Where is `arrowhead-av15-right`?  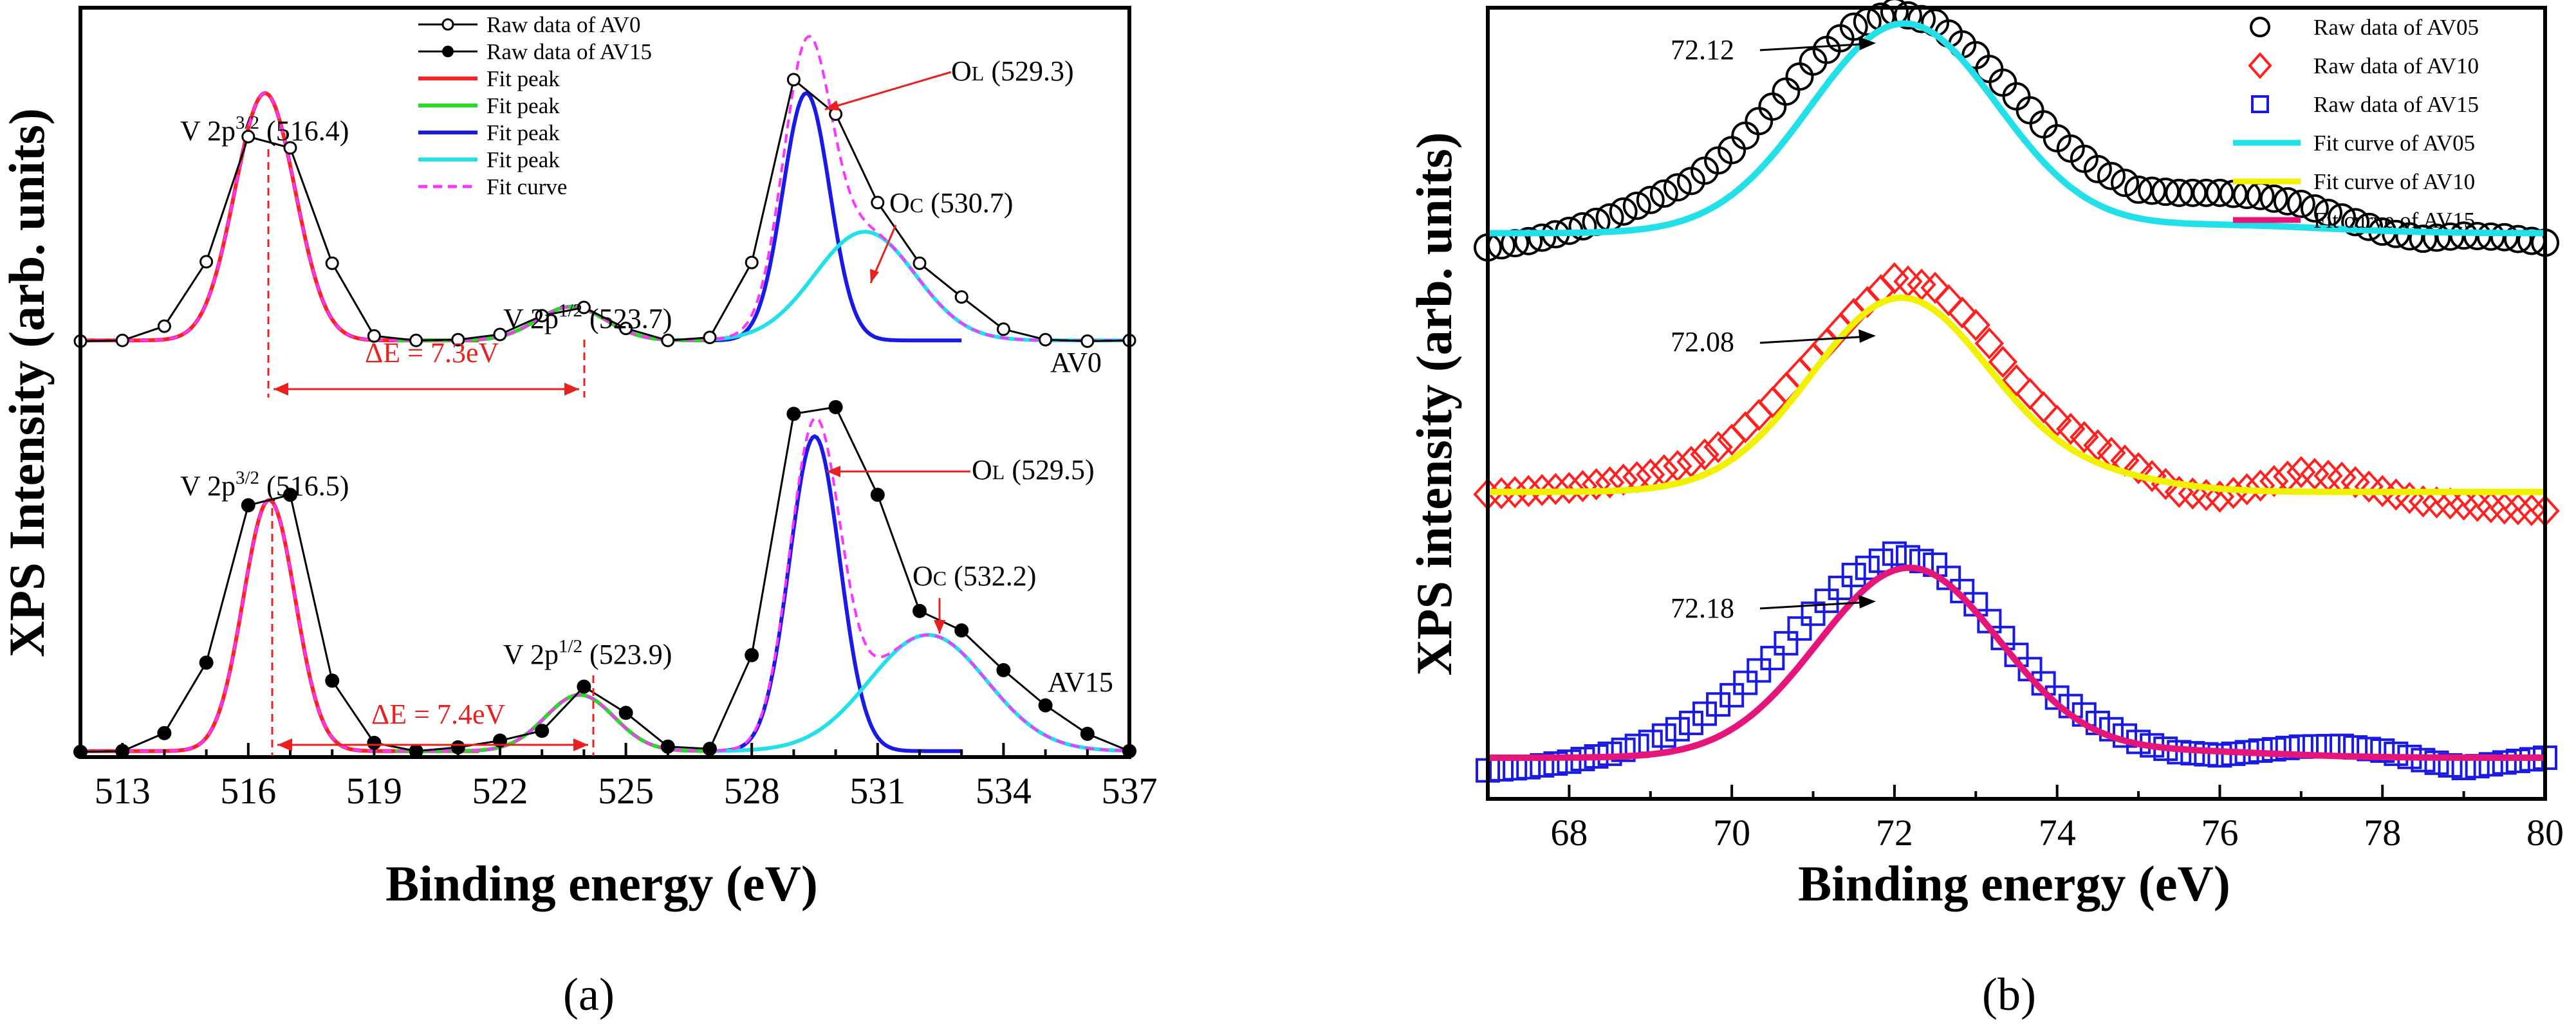 arrowhead-av15-right is located at coordinates (580, 744).